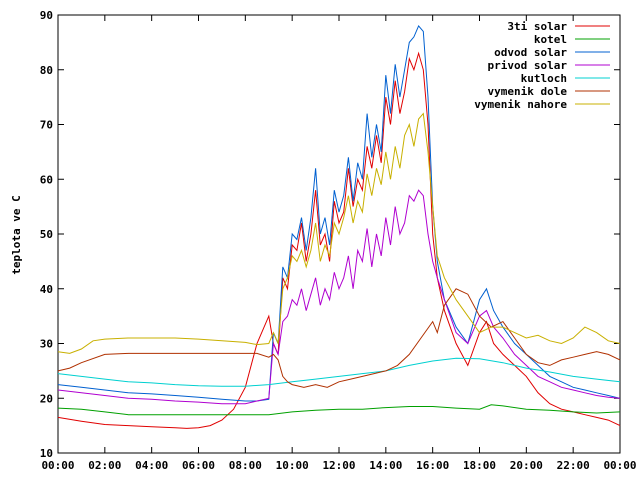 This screenshot has height=480, width=640. I want to click on y-tick-label: 70, so click(46, 125).